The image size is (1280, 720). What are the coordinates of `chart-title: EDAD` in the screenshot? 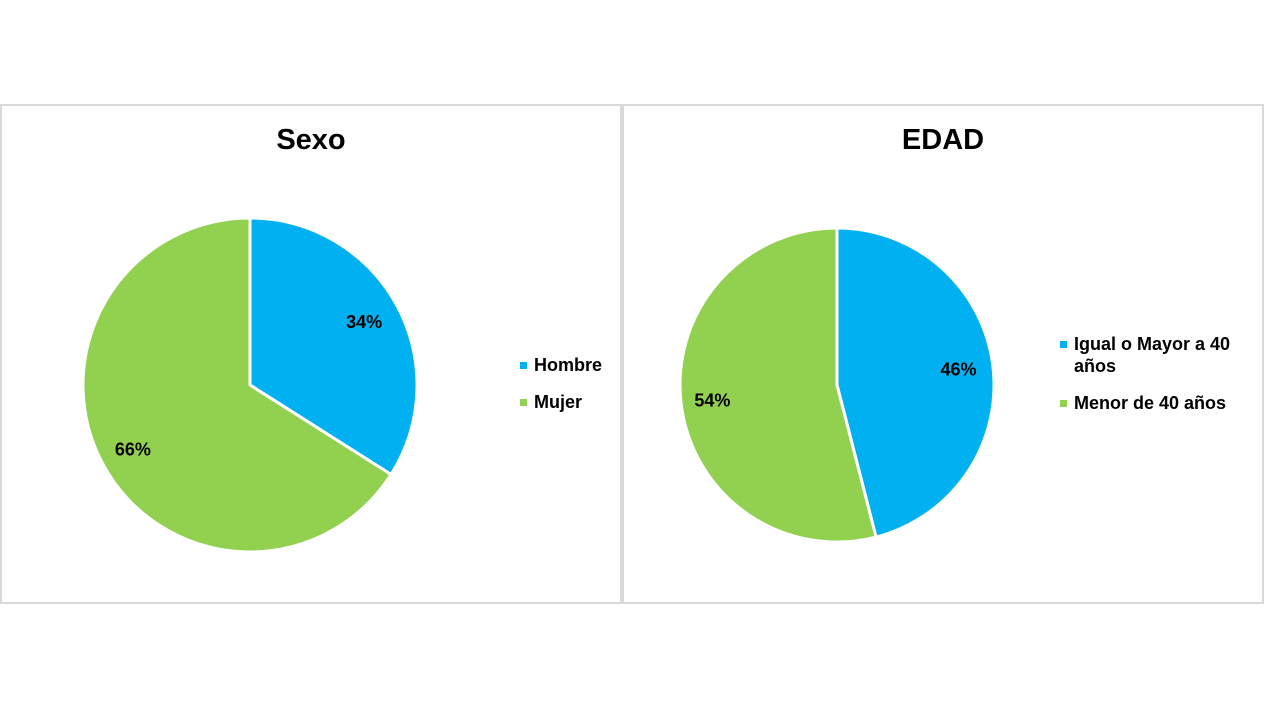 It's located at (943, 140).